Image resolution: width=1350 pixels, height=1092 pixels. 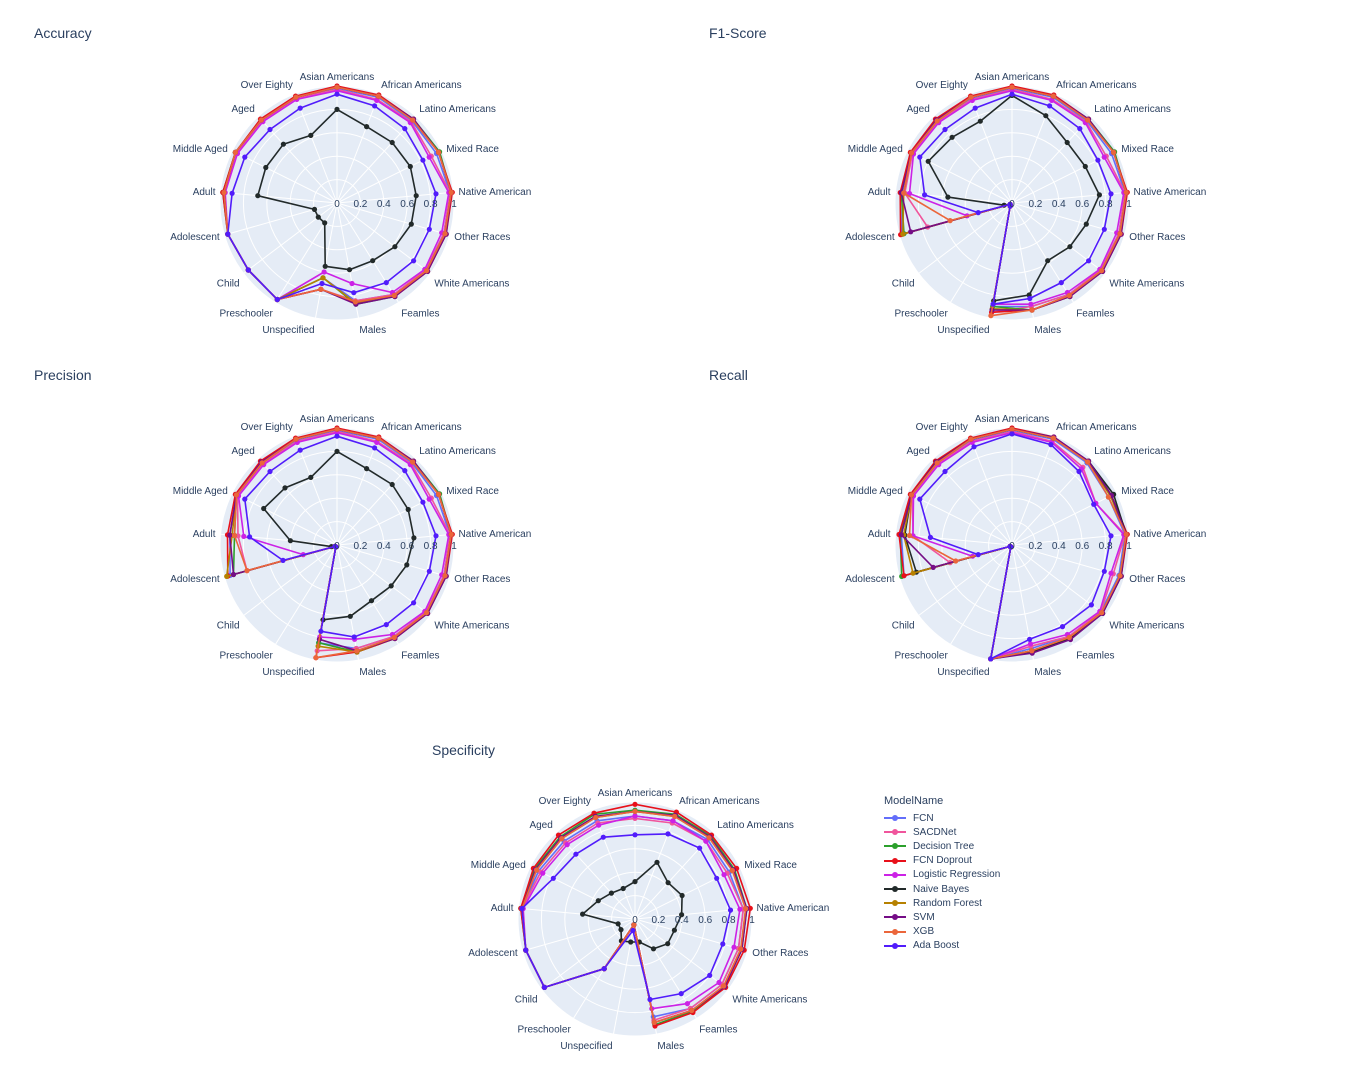 What do you see at coordinates (227, 576) in the screenshot?
I see `data-point-random-forest-adolescent` at bounding box center [227, 576].